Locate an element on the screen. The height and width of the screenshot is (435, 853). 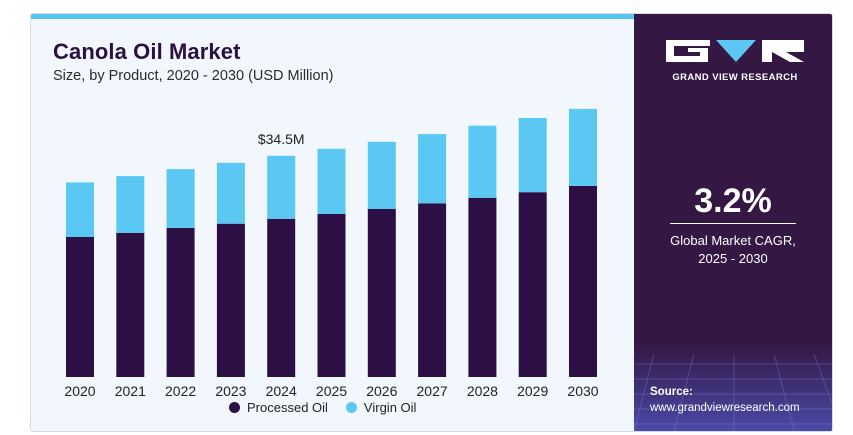
logo-icon is located at coordinates (735, 51).